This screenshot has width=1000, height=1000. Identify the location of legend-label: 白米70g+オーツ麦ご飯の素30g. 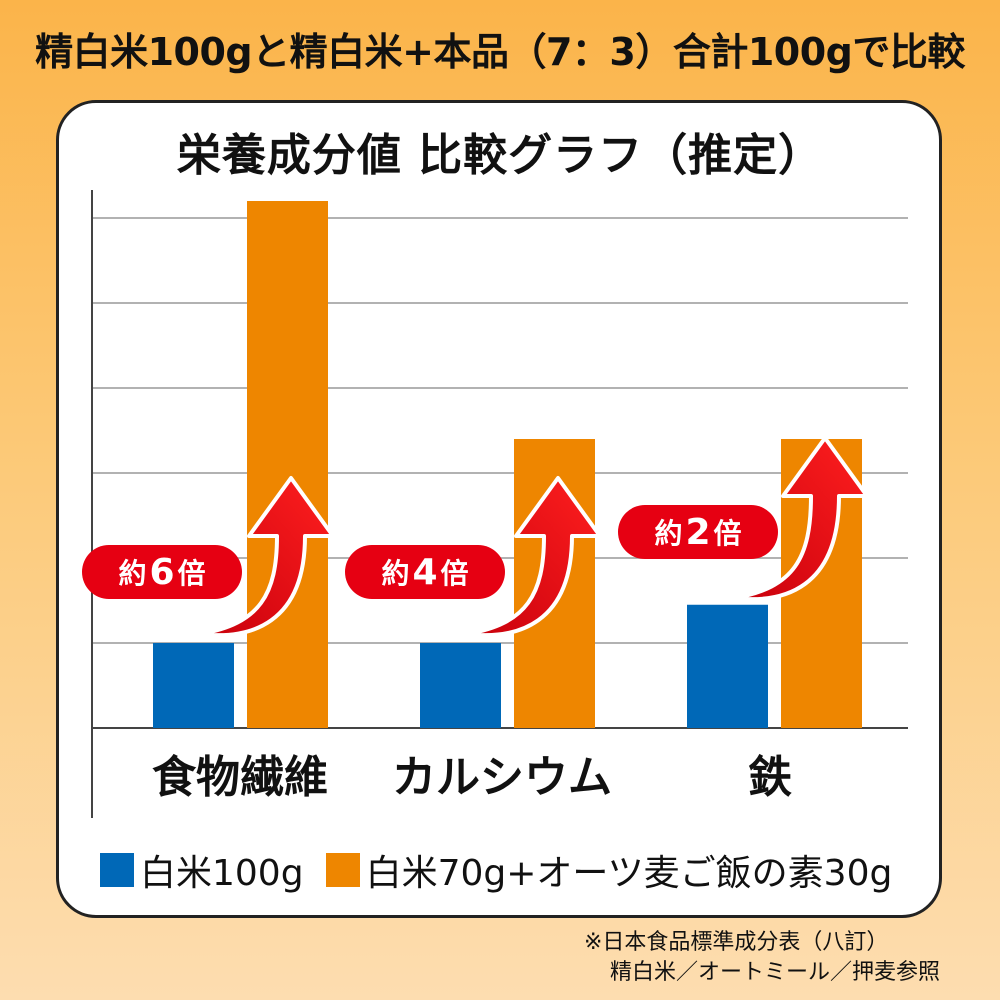
(629, 873).